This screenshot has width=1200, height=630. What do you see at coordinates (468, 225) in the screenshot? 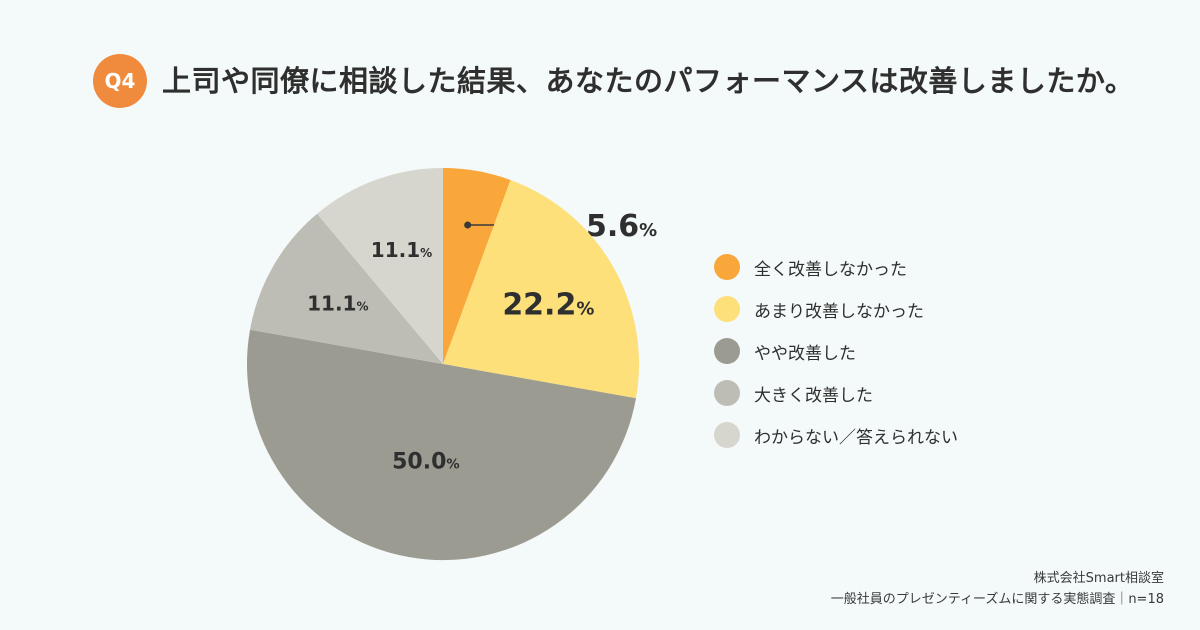
I see `leader-dot` at bounding box center [468, 225].